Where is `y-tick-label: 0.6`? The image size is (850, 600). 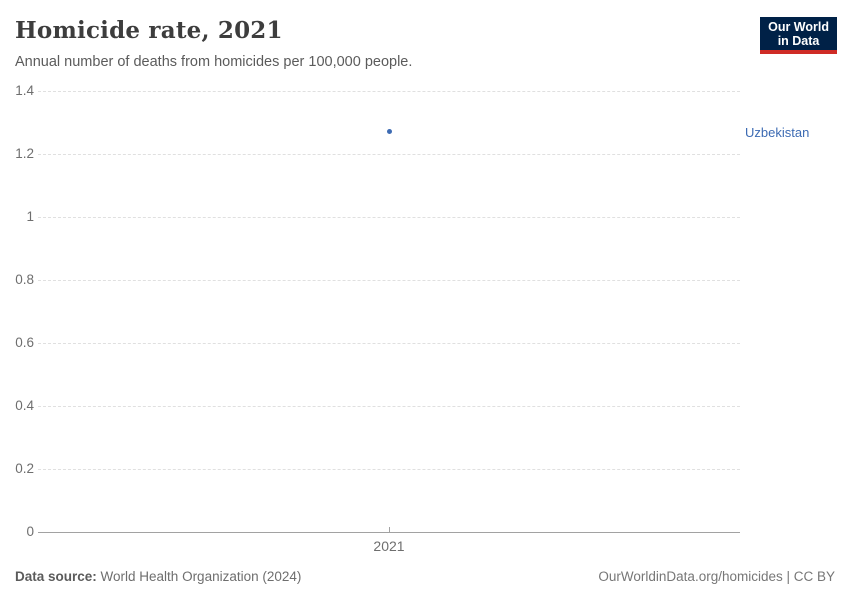
y-tick-label: 0.6 is located at coordinates (24, 342).